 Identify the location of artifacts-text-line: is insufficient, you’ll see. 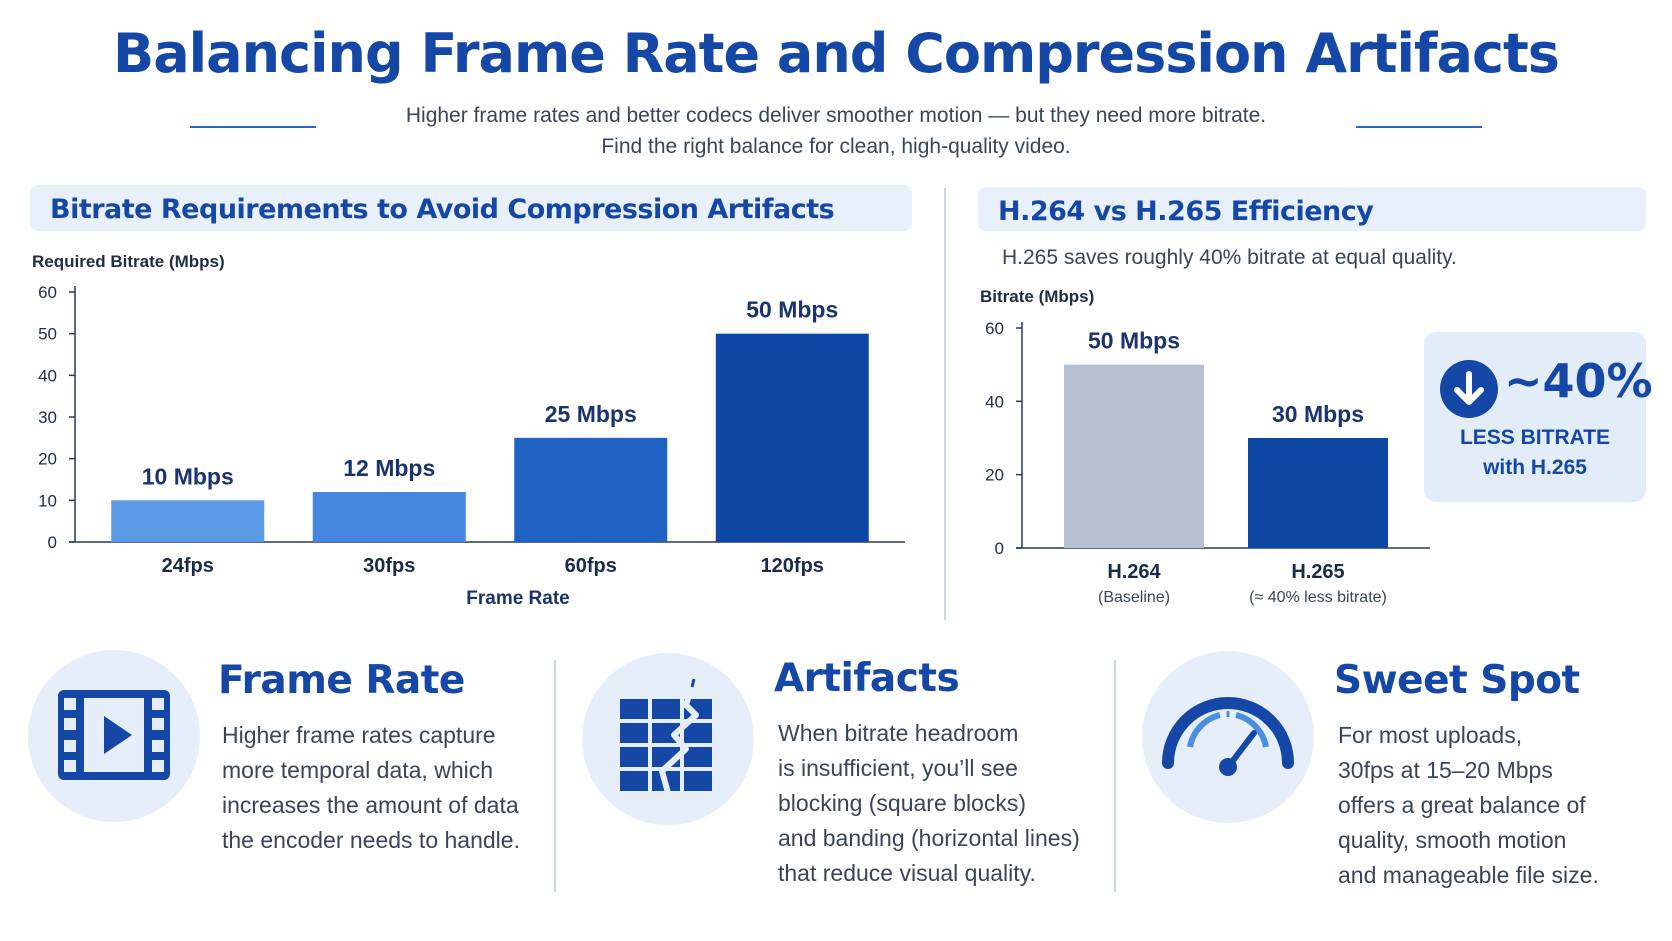
(898, 768).